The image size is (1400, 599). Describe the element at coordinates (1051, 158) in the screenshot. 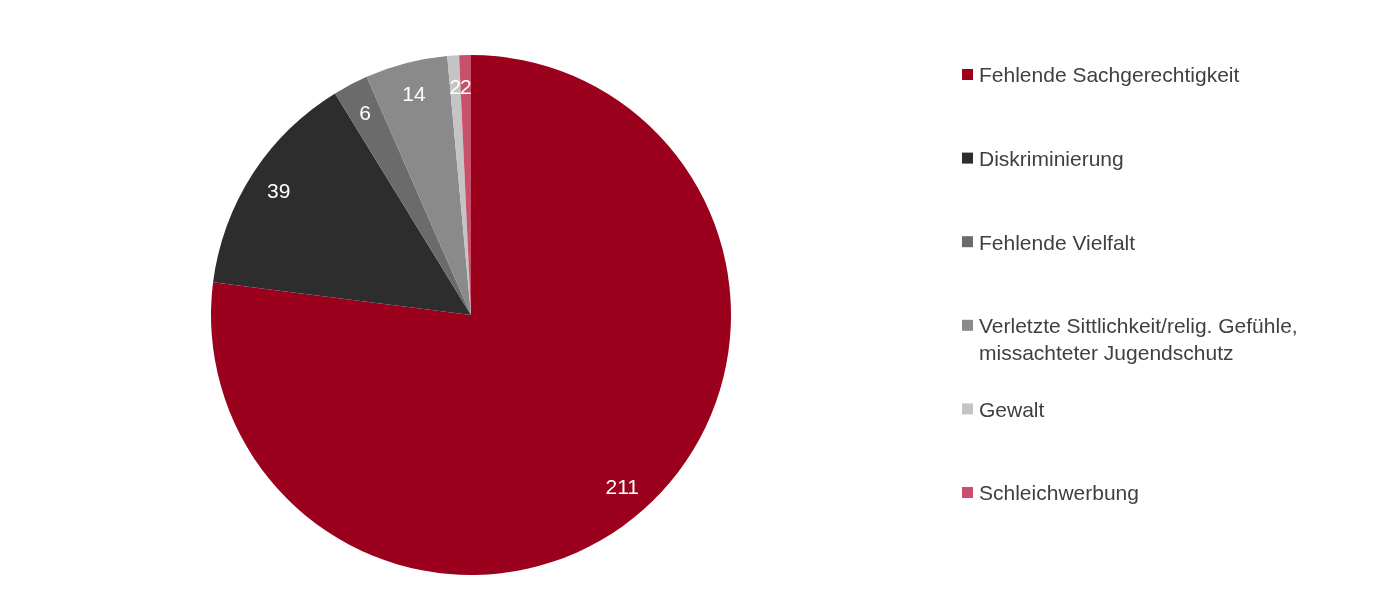

I see `legend-label: Diskriminierung` at that location.